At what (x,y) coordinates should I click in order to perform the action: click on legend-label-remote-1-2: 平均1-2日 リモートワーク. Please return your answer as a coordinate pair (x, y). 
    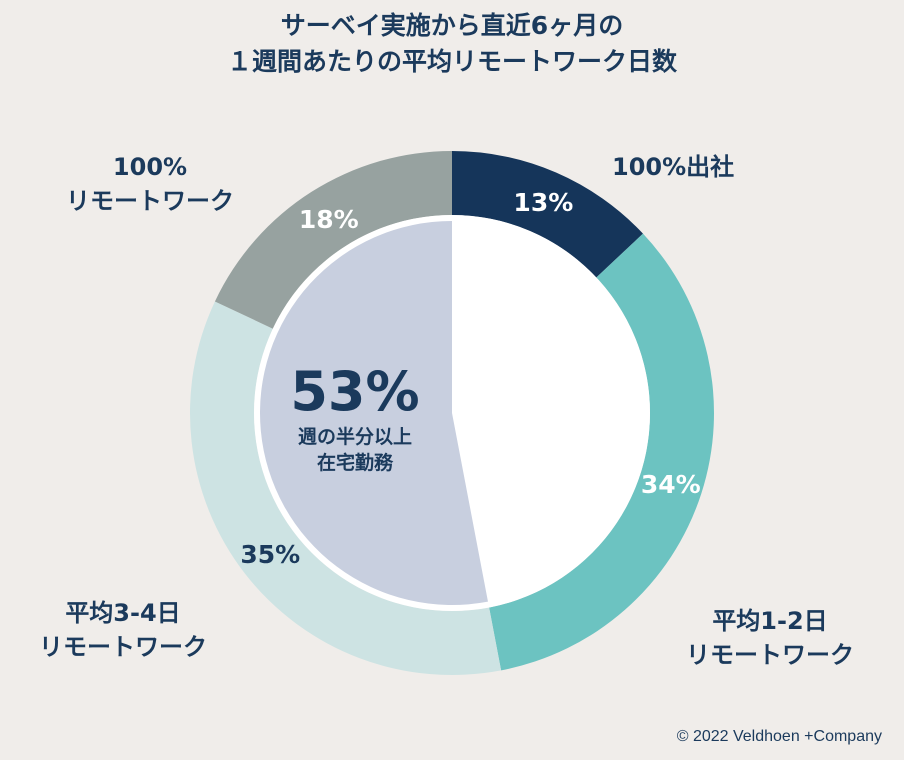
    Looking at the image, I should click on (770, 638).